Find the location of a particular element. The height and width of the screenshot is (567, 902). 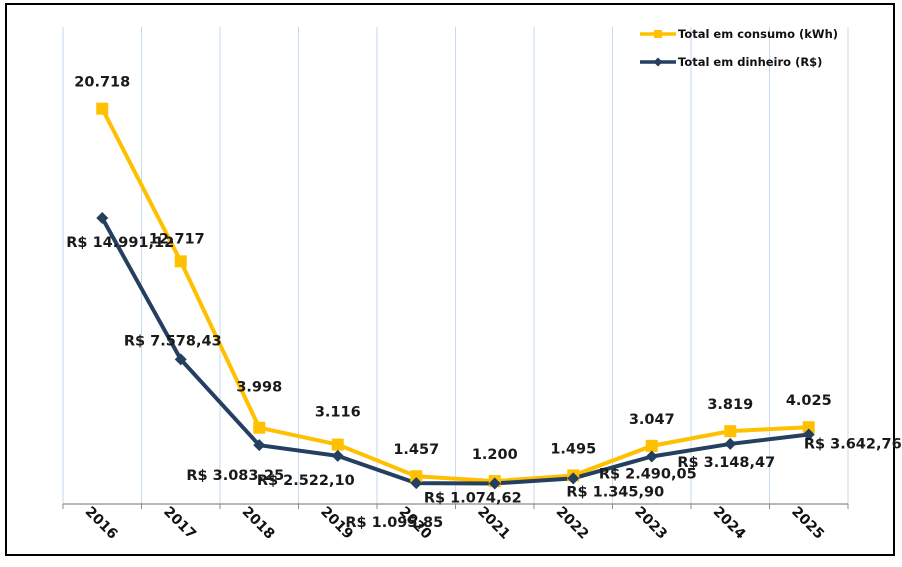

x-tick-label: 2016 is located at coordinates (101, 523).